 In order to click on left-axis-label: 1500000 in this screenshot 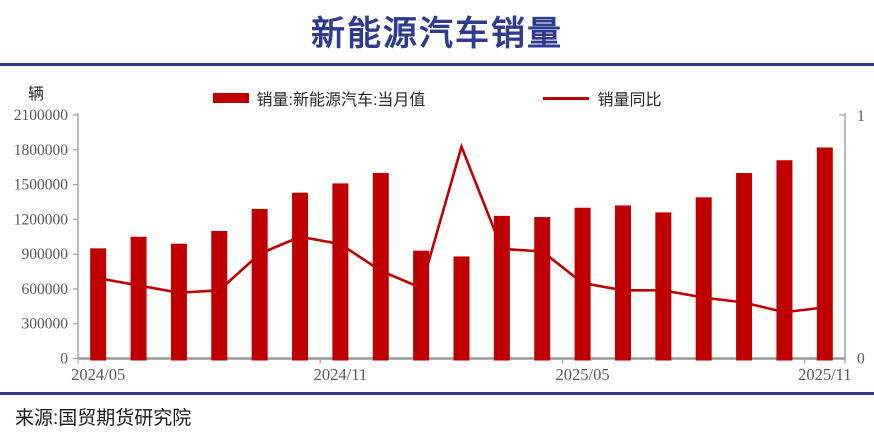, I will do `click(41, 185)`.